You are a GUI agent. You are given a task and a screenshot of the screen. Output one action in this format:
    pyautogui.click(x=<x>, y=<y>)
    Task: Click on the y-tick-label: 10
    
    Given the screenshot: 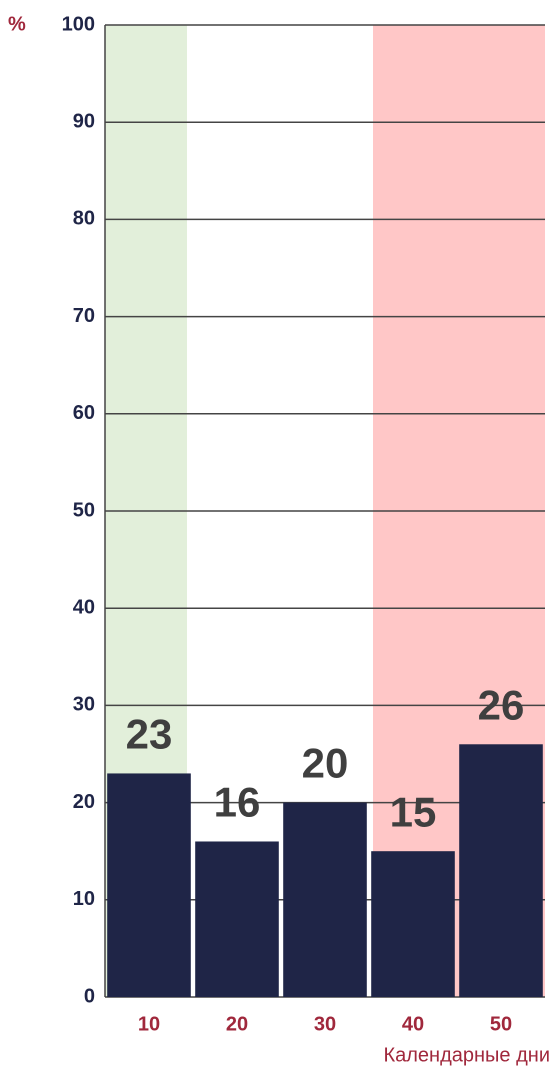 What is the action you would take?
    pyautogui.click(x=84, y=899)
    